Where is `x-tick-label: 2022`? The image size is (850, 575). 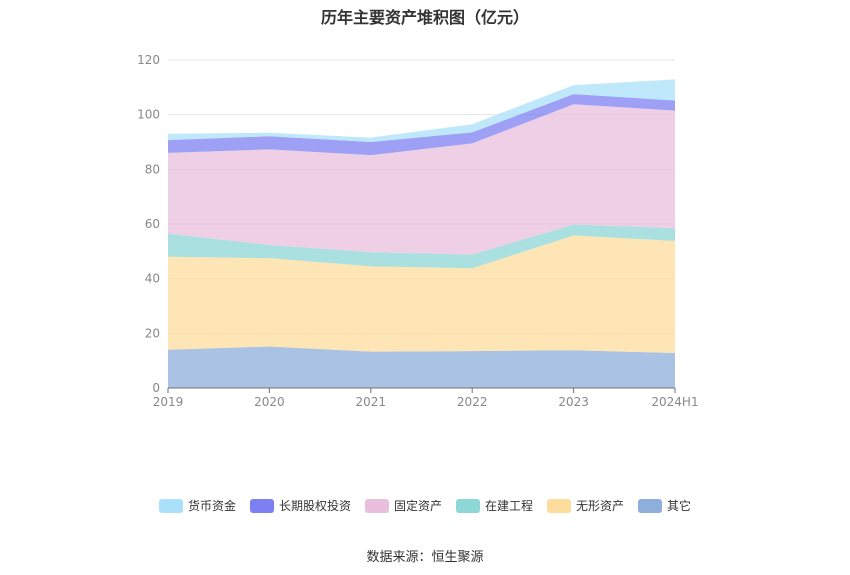
x-tick-label: 2022 is located at coordinates (472, 402).